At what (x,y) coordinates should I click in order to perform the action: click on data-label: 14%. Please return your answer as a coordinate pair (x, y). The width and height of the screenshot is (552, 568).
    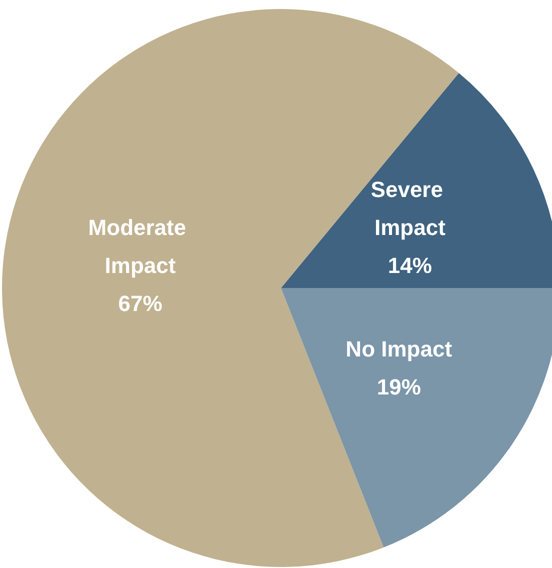
    Looking at the image, I should click on (410, 265).